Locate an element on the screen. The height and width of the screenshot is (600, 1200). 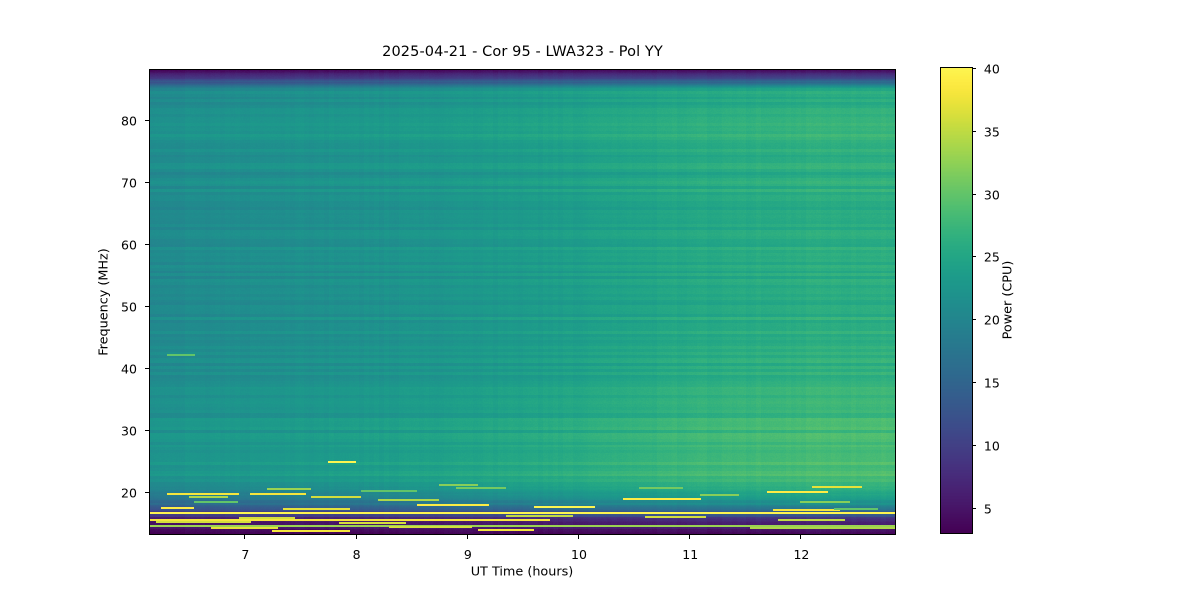
y-tick: 50 is located at coordinates (135, 306).